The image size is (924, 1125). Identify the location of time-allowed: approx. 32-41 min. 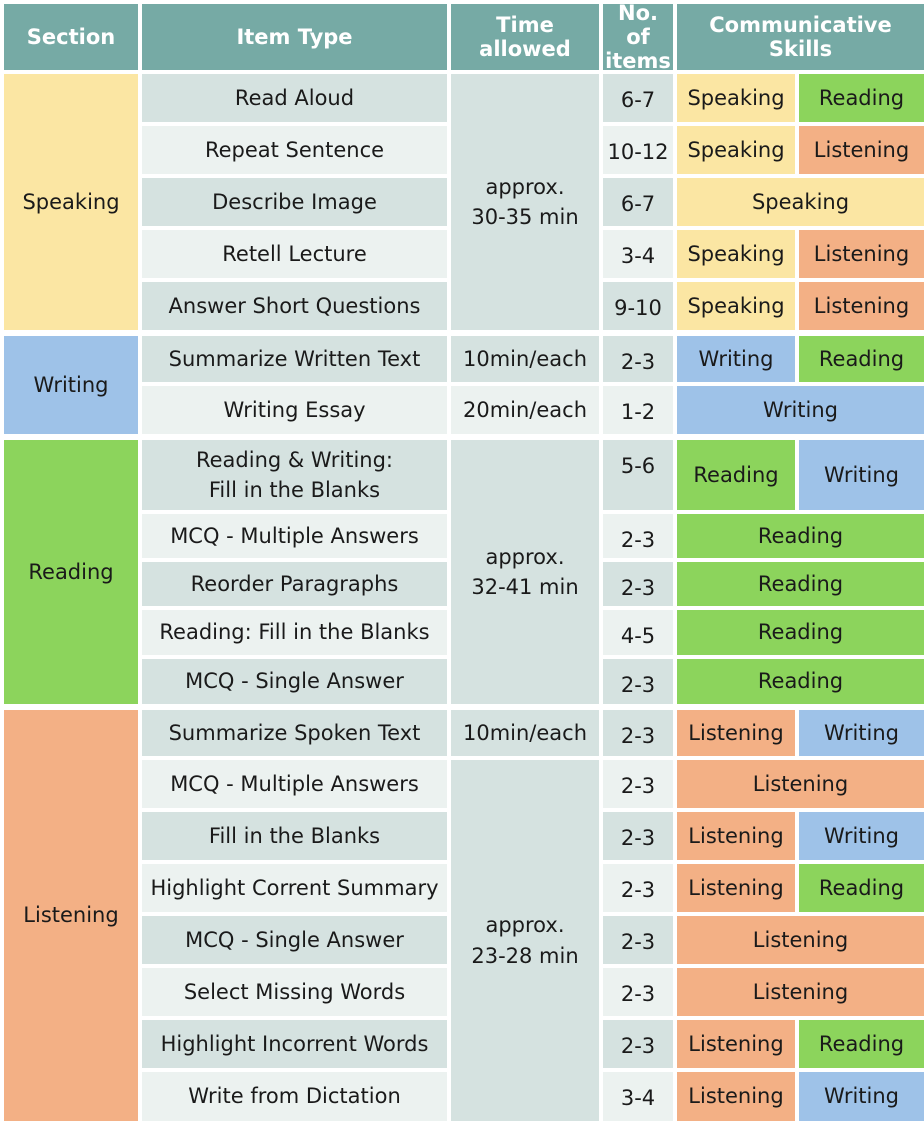
(525, 572).